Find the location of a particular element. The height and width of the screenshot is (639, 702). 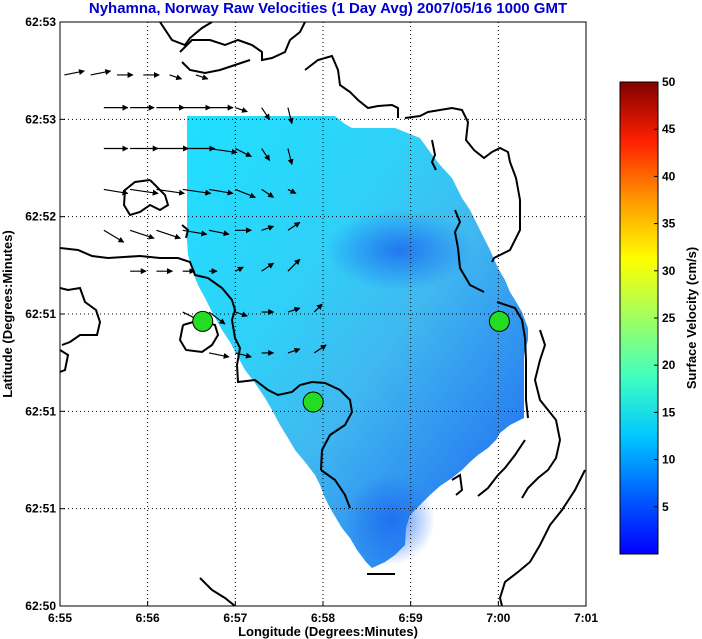

colorbar-tick-label: 40 is located at coordinates (669, 176).